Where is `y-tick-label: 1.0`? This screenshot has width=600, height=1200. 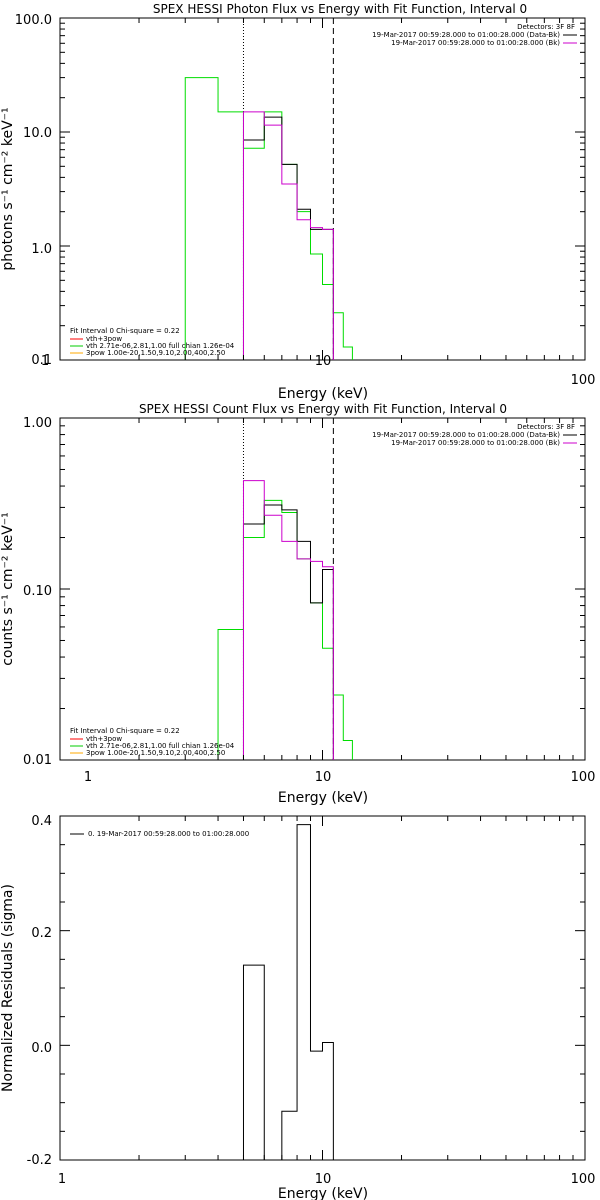
y-tick-label: 1.0 is located at coordinates (41, 249).